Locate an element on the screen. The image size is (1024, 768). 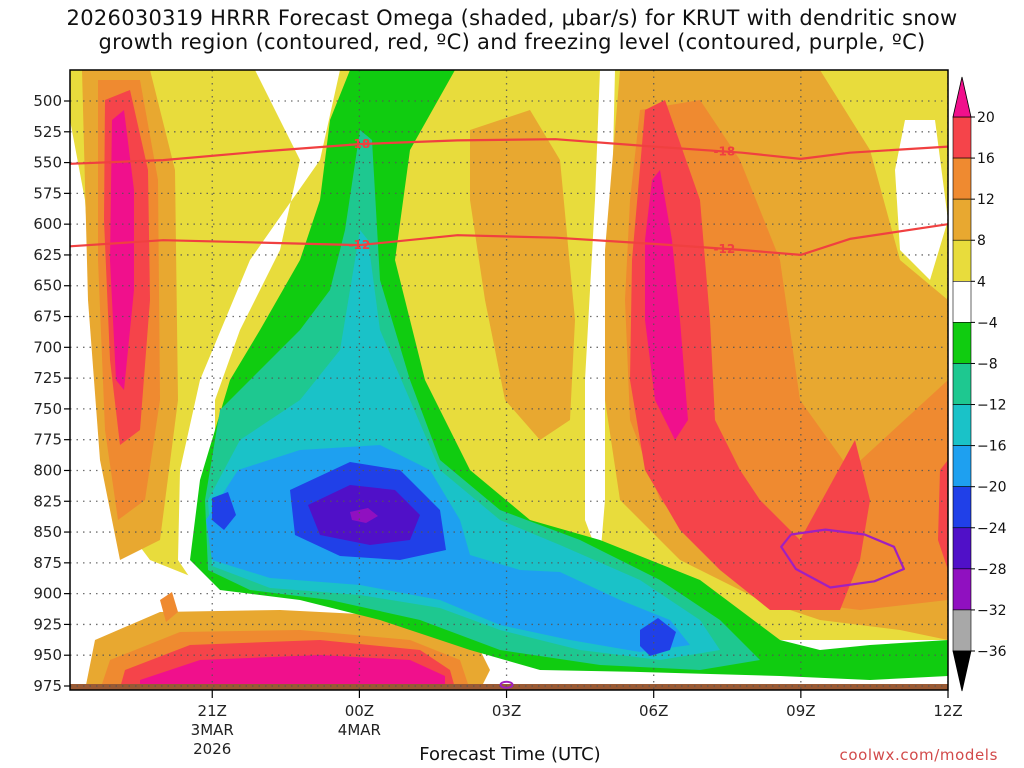
y-tick-label-575: 575 is located at coordinates (47, 193).